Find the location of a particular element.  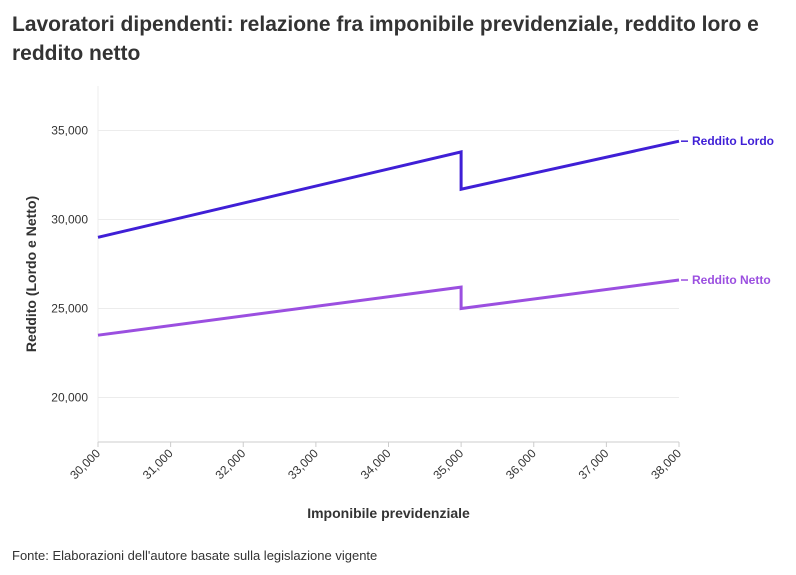

x-tick-label: 38,000 is located at coordinates (666, 464).